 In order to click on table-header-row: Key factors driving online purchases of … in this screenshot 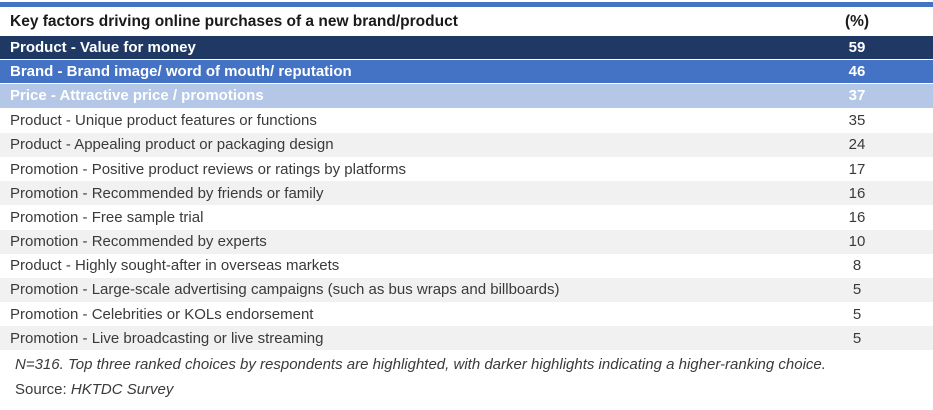, I will do `click(466, 21)`.